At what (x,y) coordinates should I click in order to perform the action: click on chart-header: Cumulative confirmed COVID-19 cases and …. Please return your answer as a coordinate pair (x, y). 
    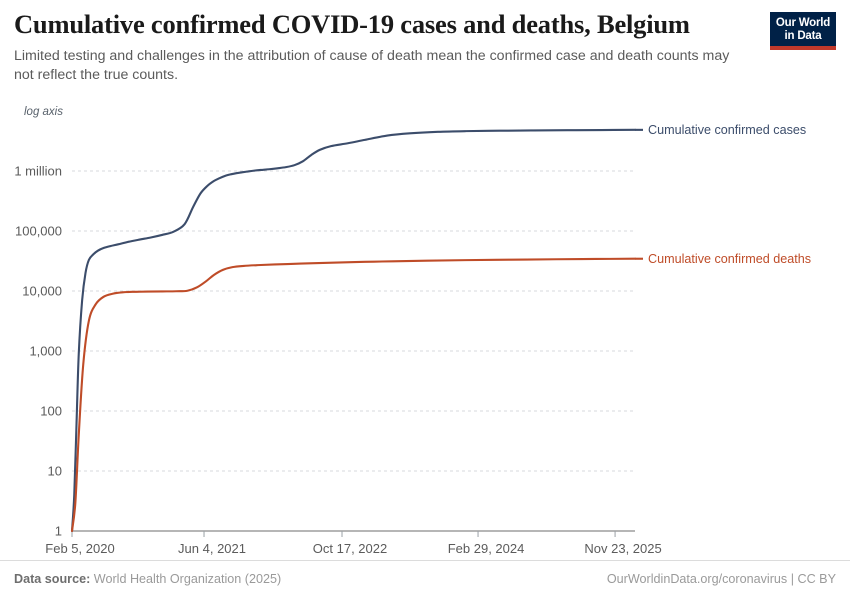
    Looking at the image, I should click on (394, 47).